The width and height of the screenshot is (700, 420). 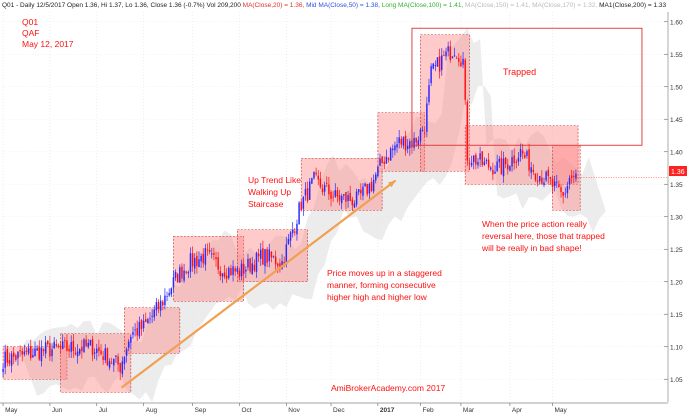 I want to click on header-segment: MA(Close,20) = 1.36,, so click(x=273, y=5).